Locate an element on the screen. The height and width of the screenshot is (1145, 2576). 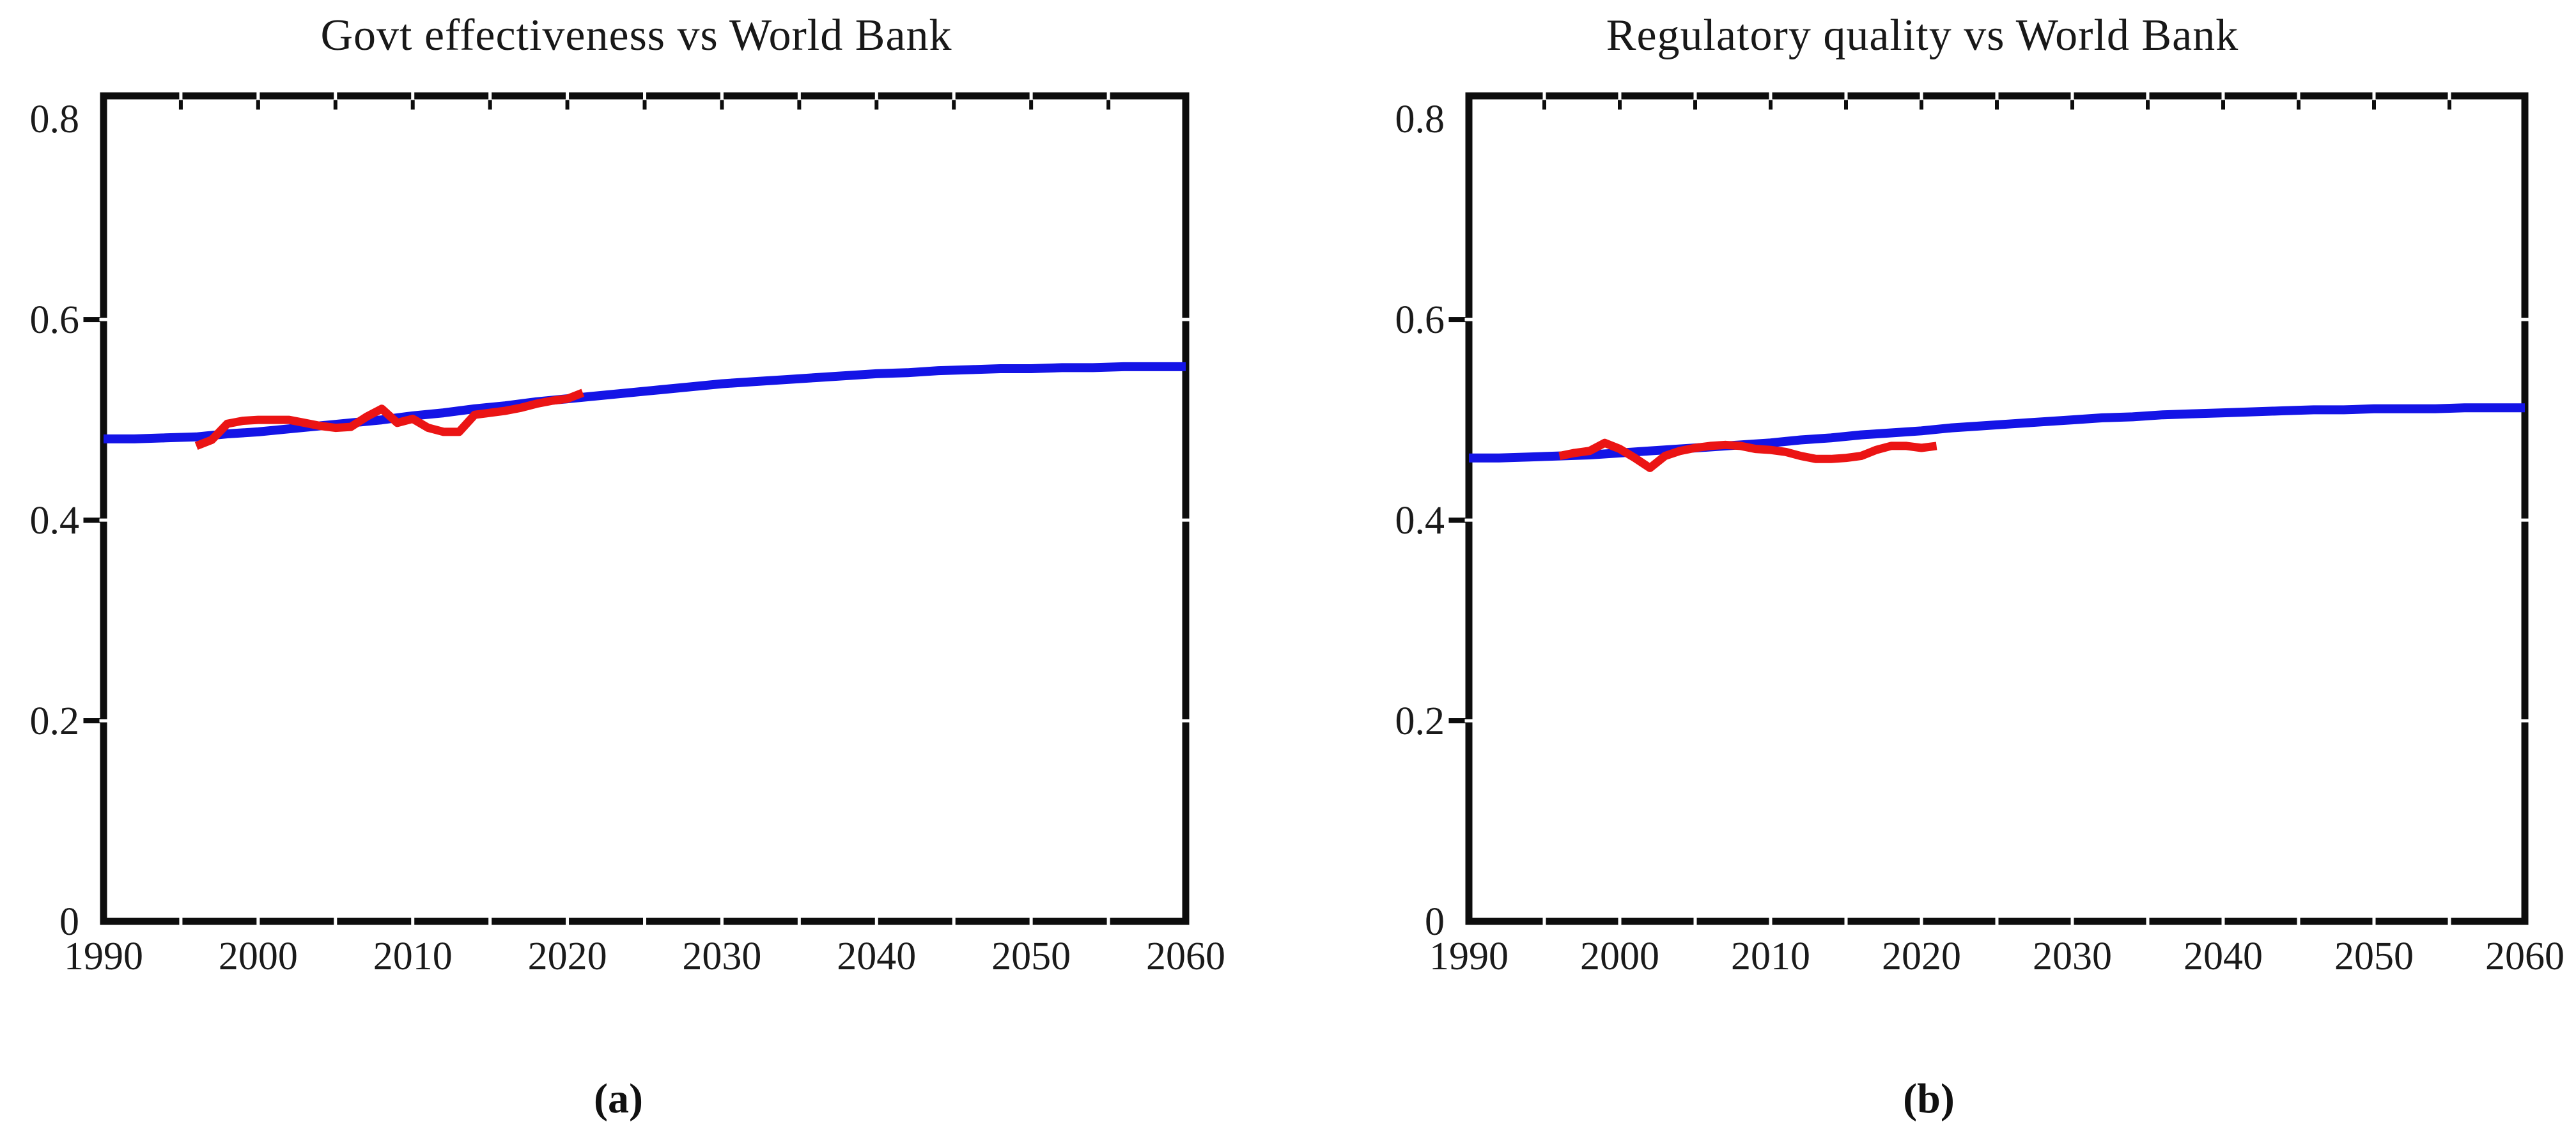
x-tick-label: 2010 is located at coordinates (1770, 956).